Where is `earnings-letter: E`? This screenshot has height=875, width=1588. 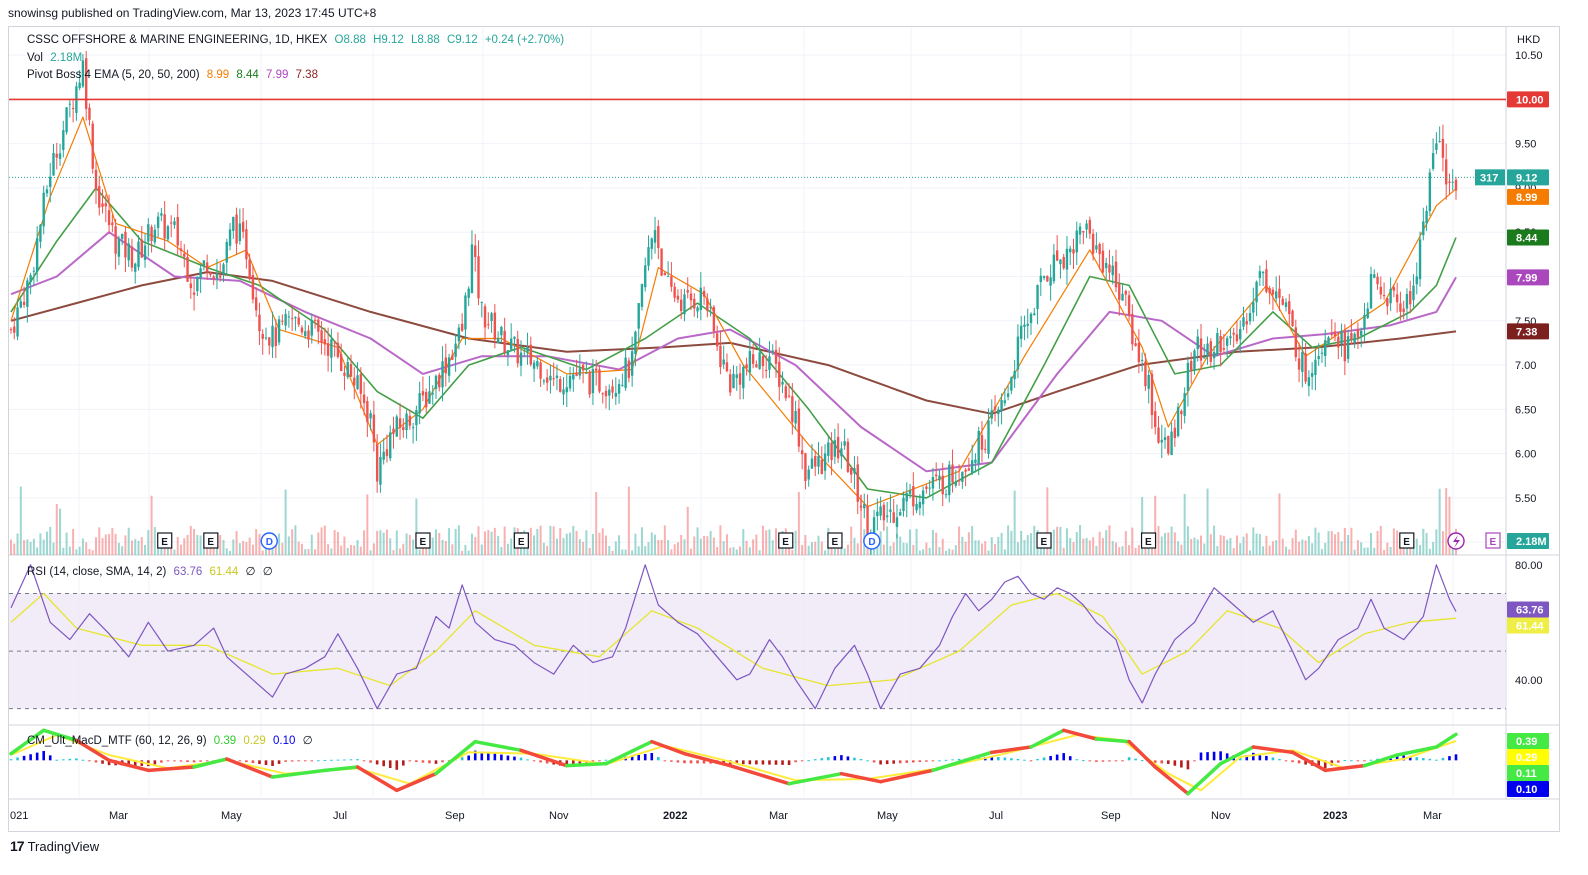
earnings-letter: E is located at coordinates (834, 542).